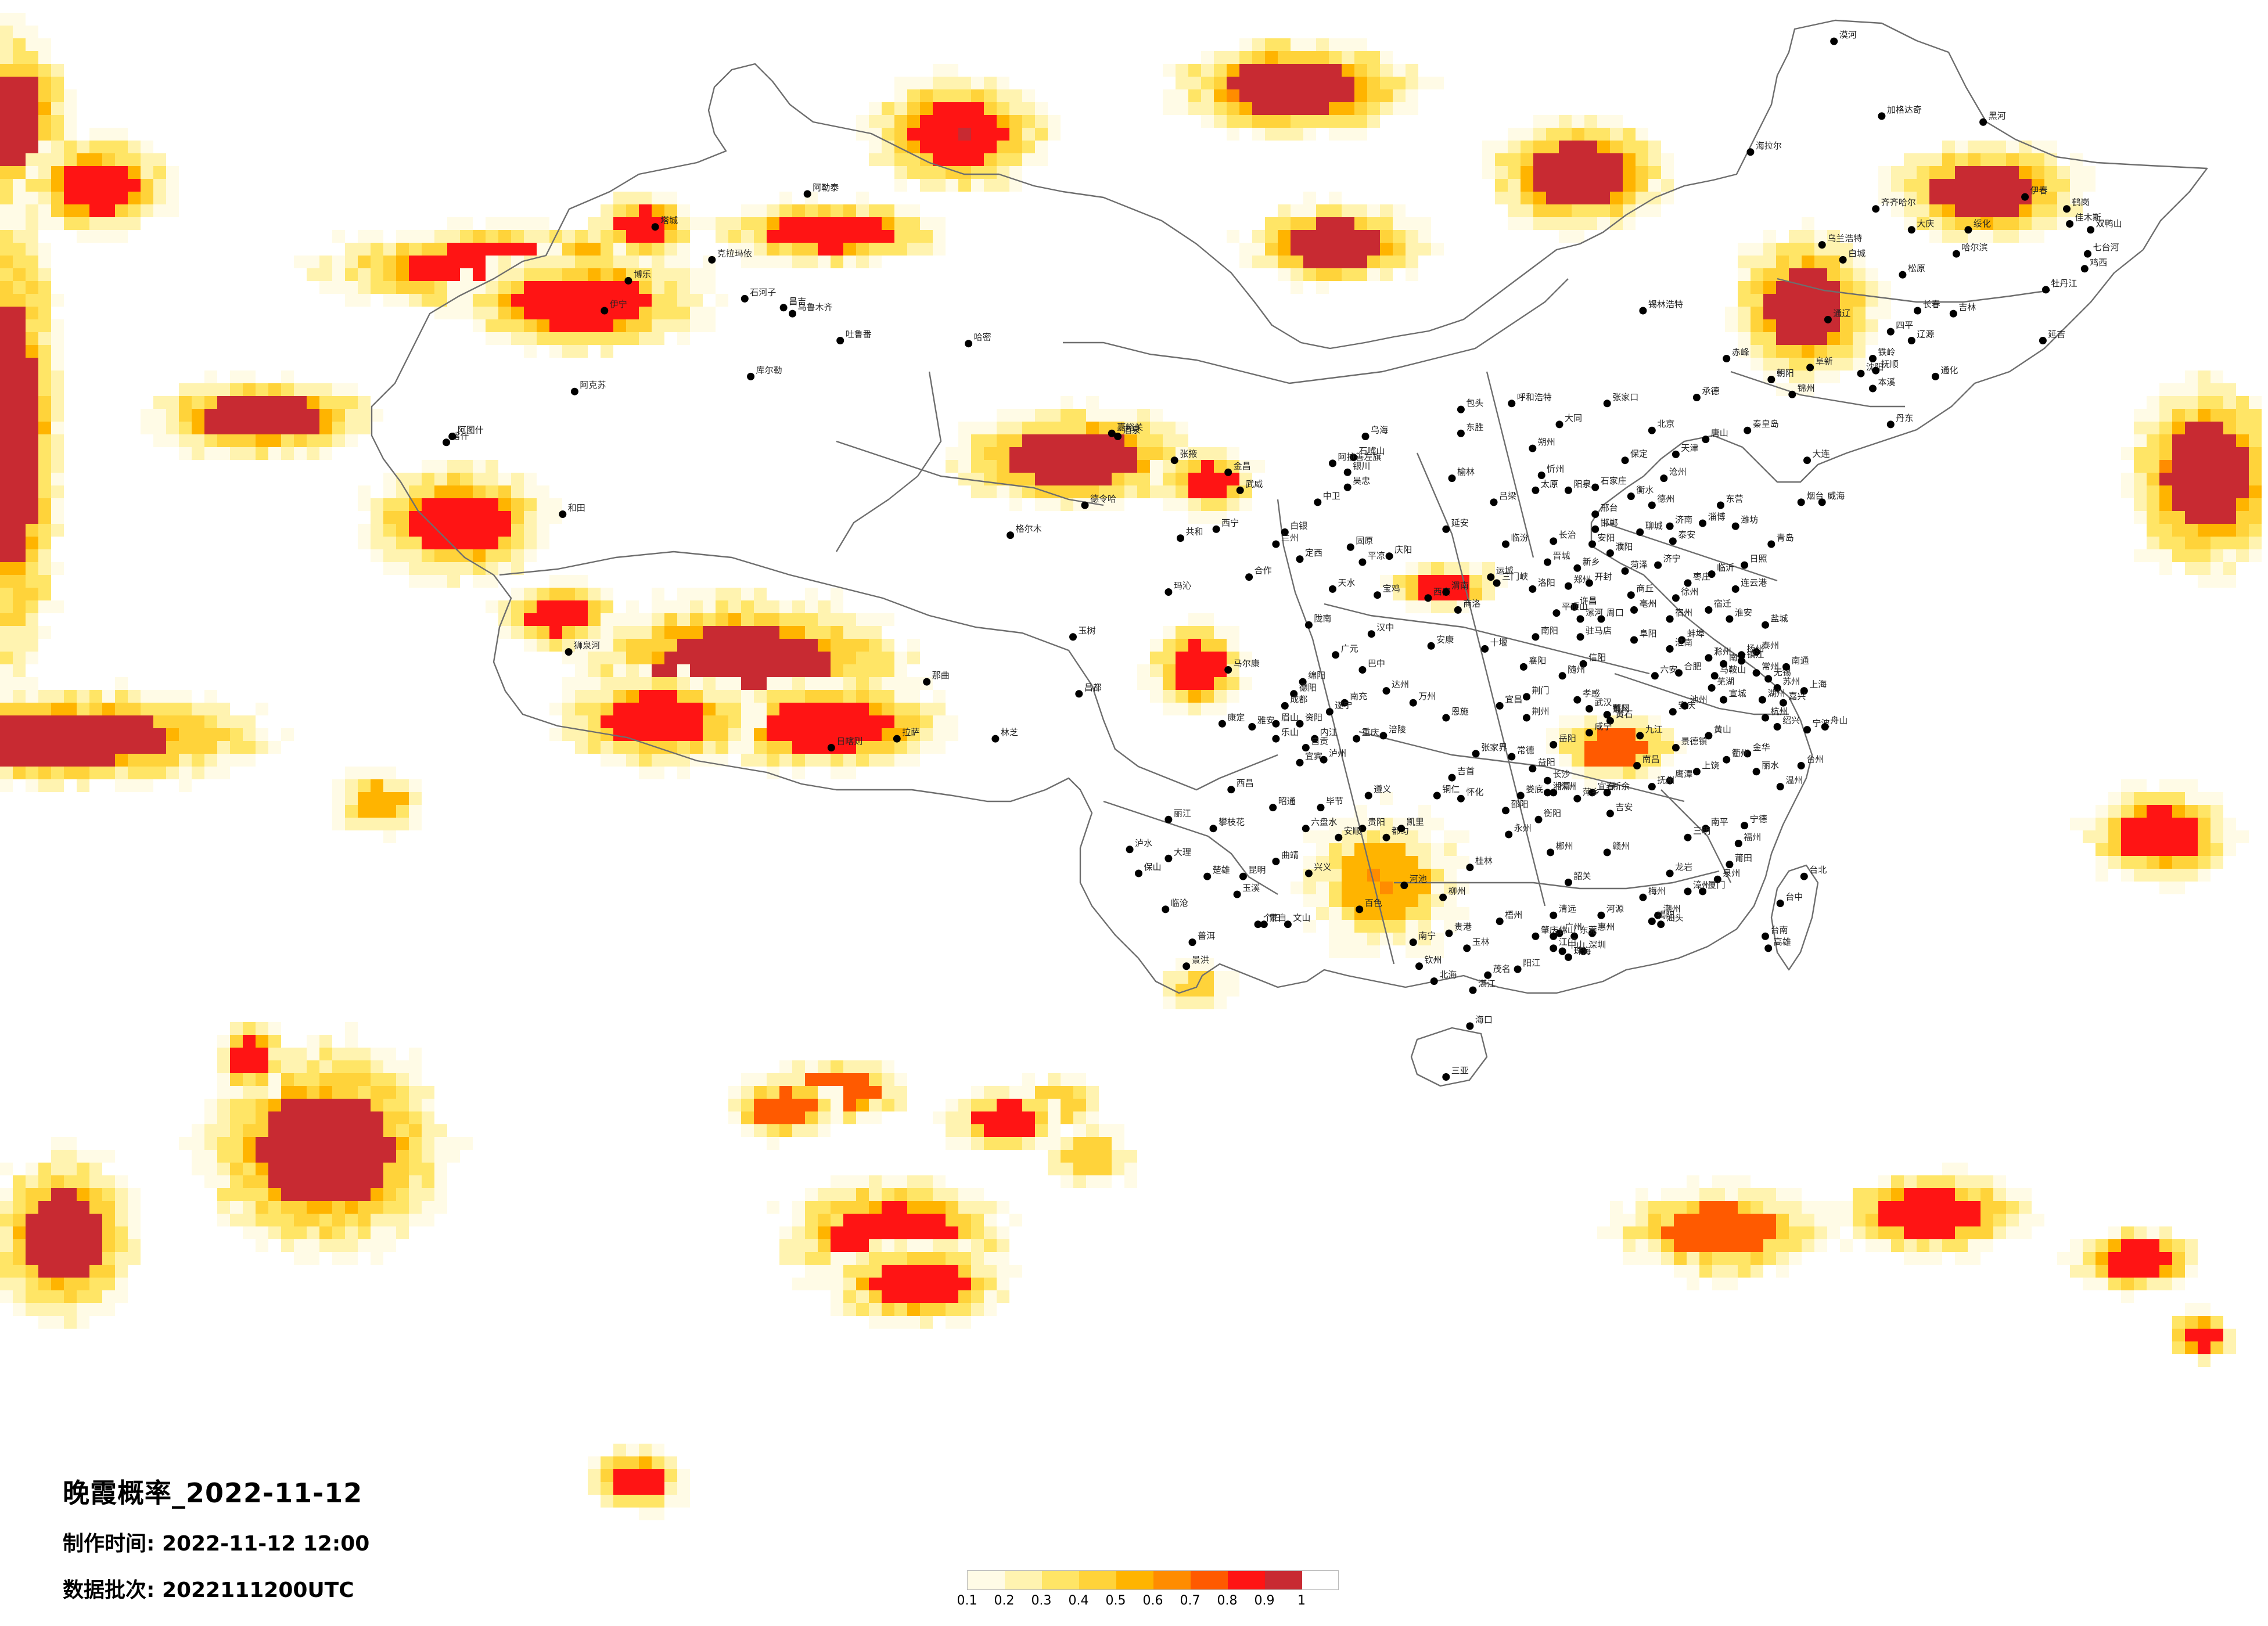  Describe the element at coordinates (1520, 538) in the screenshot. I see `city-label: 临汾` at that location.